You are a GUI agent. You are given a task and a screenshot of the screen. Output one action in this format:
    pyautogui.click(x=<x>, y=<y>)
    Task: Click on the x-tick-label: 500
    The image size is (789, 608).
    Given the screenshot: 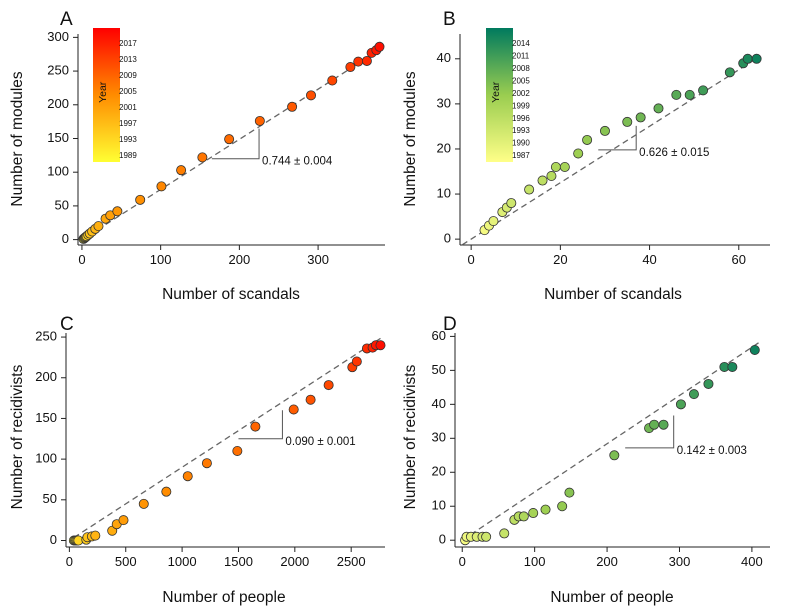 What is the action you would take?
    pyautogui.click(x=126, y=561)
    